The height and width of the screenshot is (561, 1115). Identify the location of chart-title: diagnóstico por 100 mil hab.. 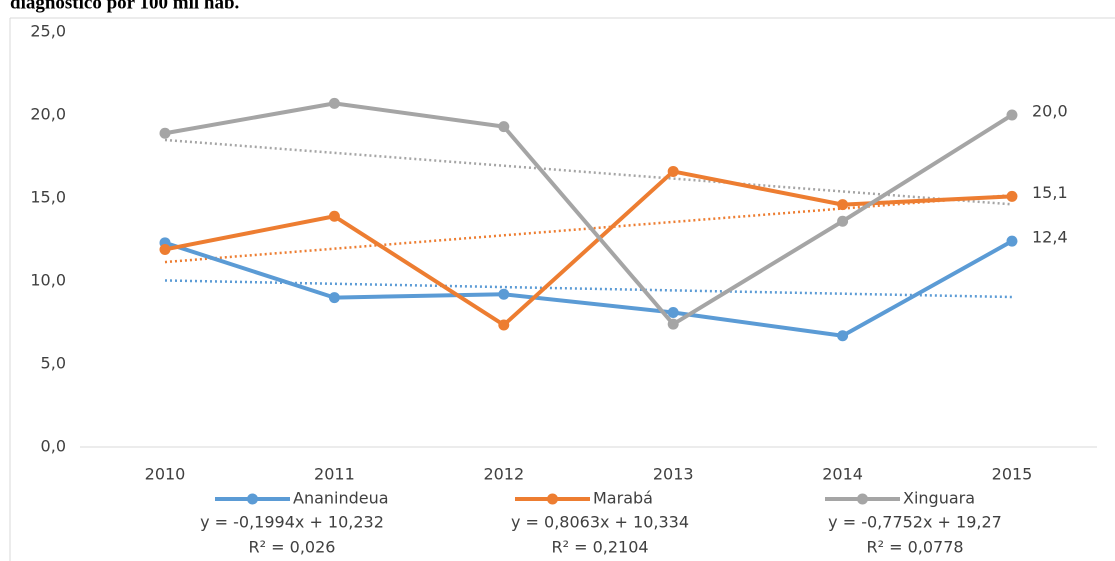
(124, 6).